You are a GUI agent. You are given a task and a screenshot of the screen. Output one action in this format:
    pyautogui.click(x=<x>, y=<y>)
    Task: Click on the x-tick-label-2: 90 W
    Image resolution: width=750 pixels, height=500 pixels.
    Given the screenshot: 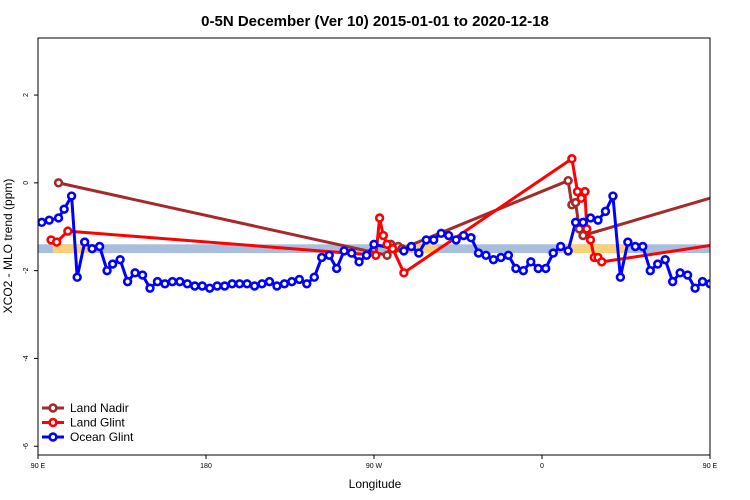 What is the action you would take?
    pyautogui.click(x=374, y=466)
    